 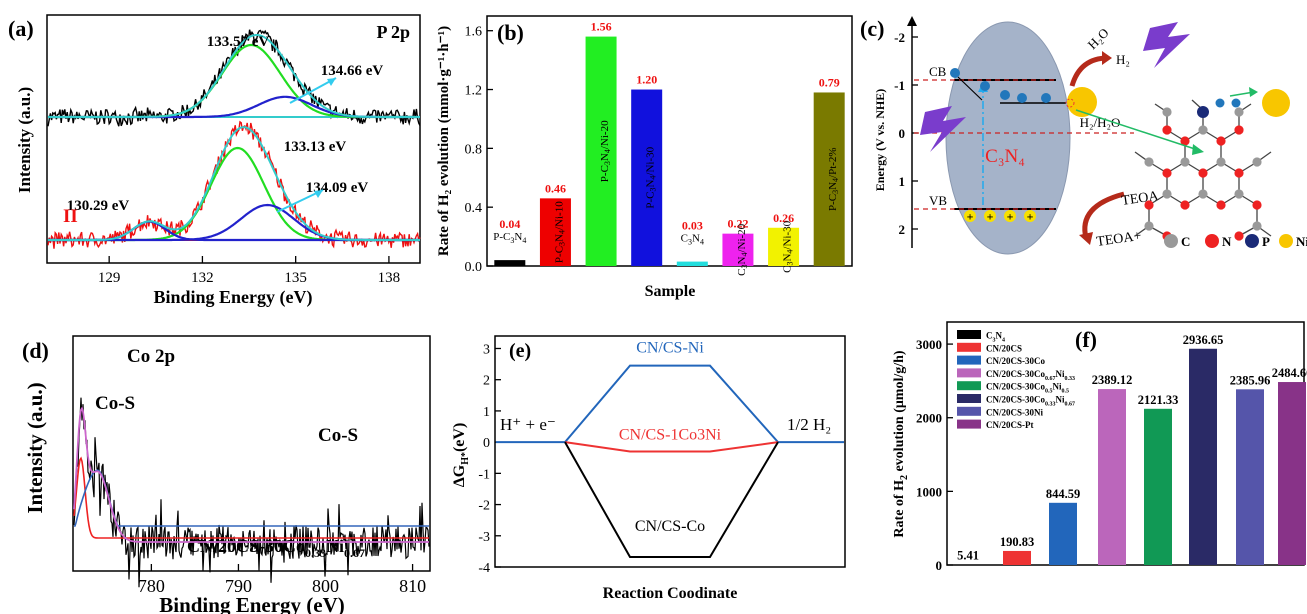 What do you see at coordinates (412, 586) in the screenshot?
I see `panel-d-x-tick-label: 810` at bounding box center [412, 586].